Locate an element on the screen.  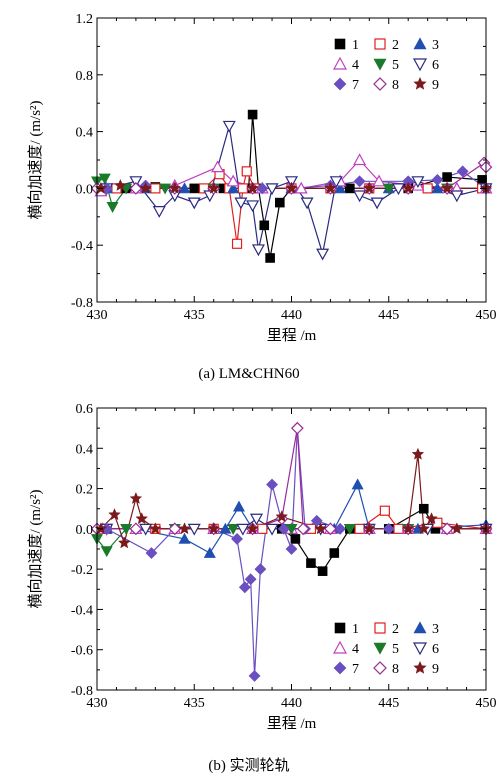
legend-label-8: 8 is located at coordinates (395, 85).